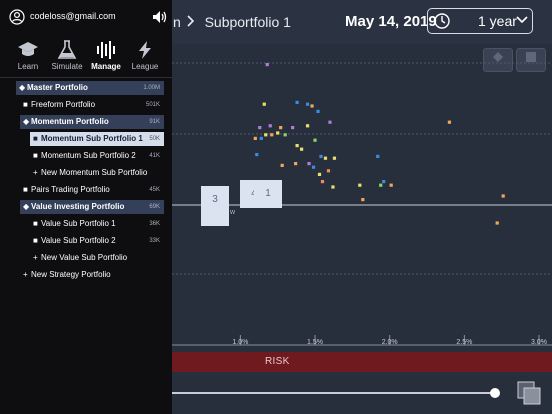  What do you see at coordinates (67, 66) in the screenshot?
I see `tab-label: Simulate` at bounding box center [67, 66].